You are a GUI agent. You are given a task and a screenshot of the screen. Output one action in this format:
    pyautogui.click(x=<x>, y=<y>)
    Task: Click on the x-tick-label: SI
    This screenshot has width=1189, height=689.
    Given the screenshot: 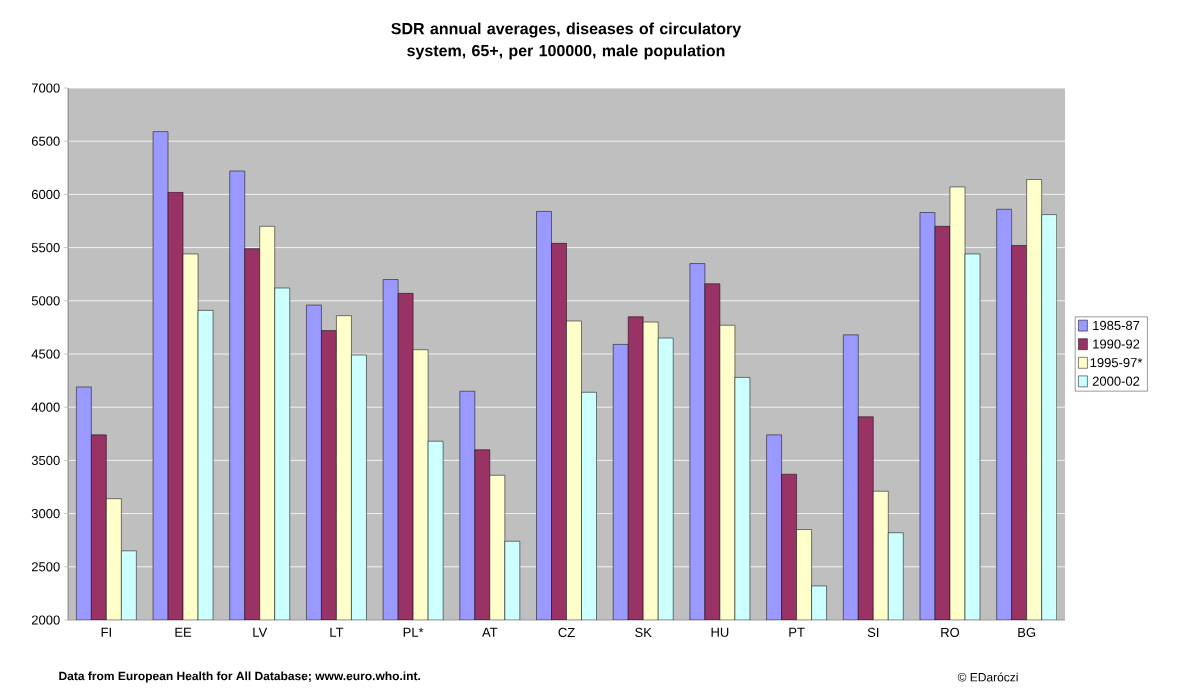 What is the action you would take?
    pyautogui.click(x=873, y=632)
    